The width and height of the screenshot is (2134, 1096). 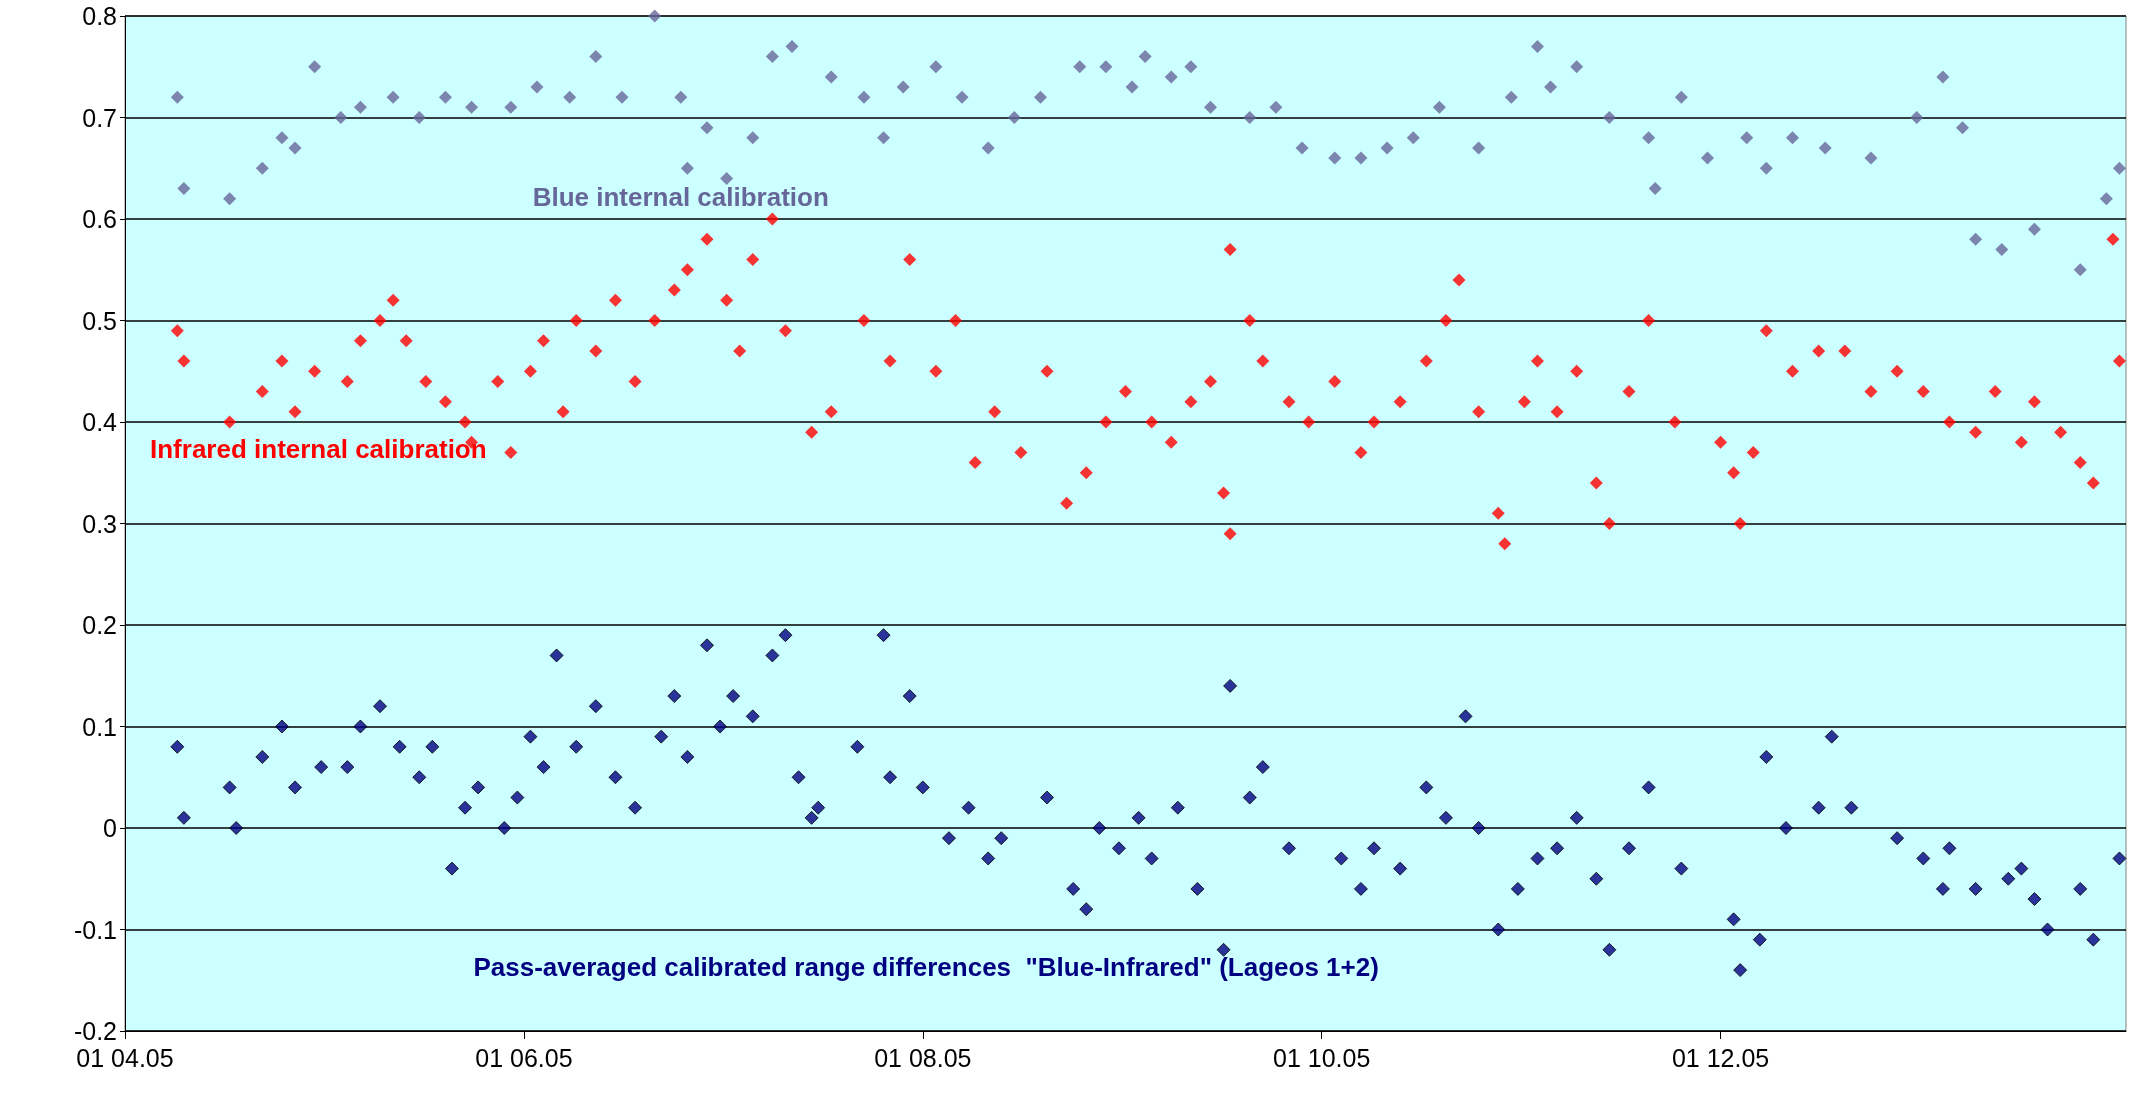 What do you see at coordinates (95, 1031) in the screenshot?
I see `y-tick-label: -0.2` at bounding box center [95, 1031].